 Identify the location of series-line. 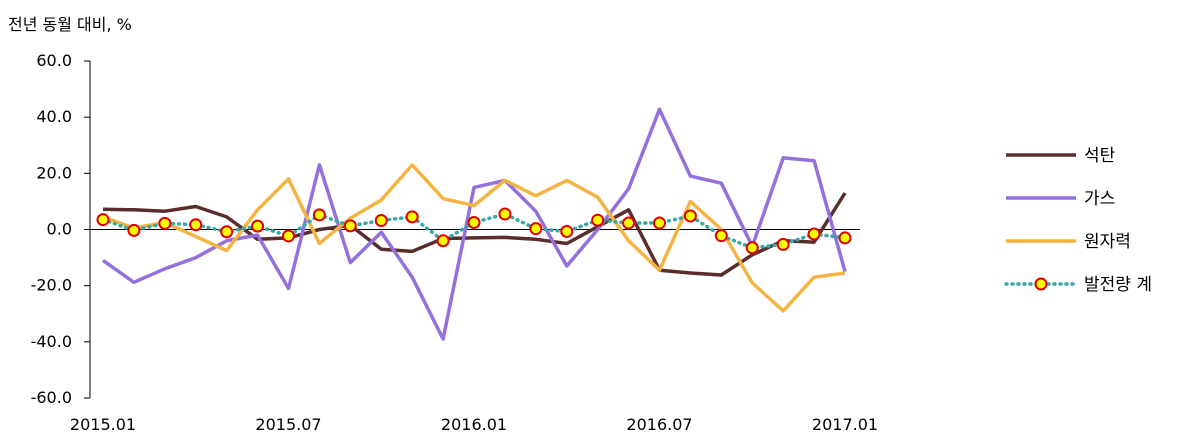
(474, 234).